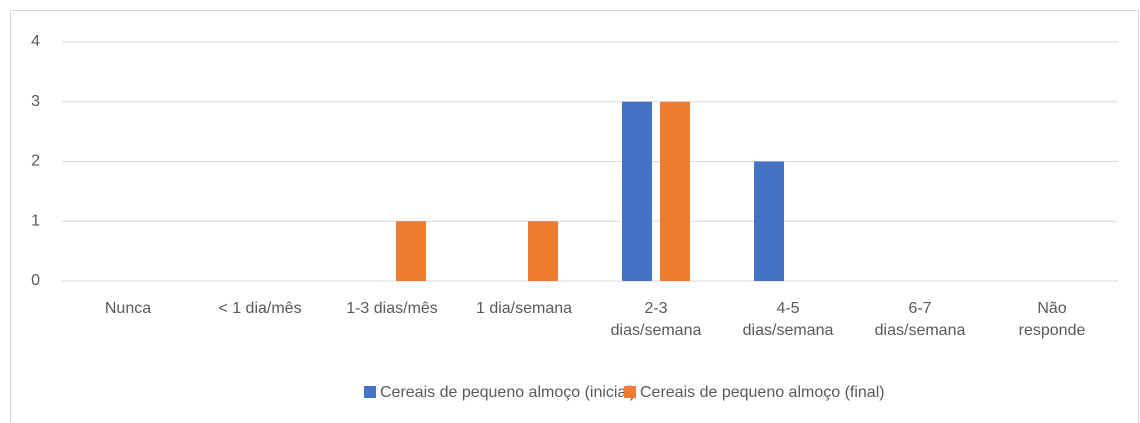  What do you see at coordinates (35, 101) in the screenshot?
I see `y-tick-label: 3` at bounding box center [35, 101].